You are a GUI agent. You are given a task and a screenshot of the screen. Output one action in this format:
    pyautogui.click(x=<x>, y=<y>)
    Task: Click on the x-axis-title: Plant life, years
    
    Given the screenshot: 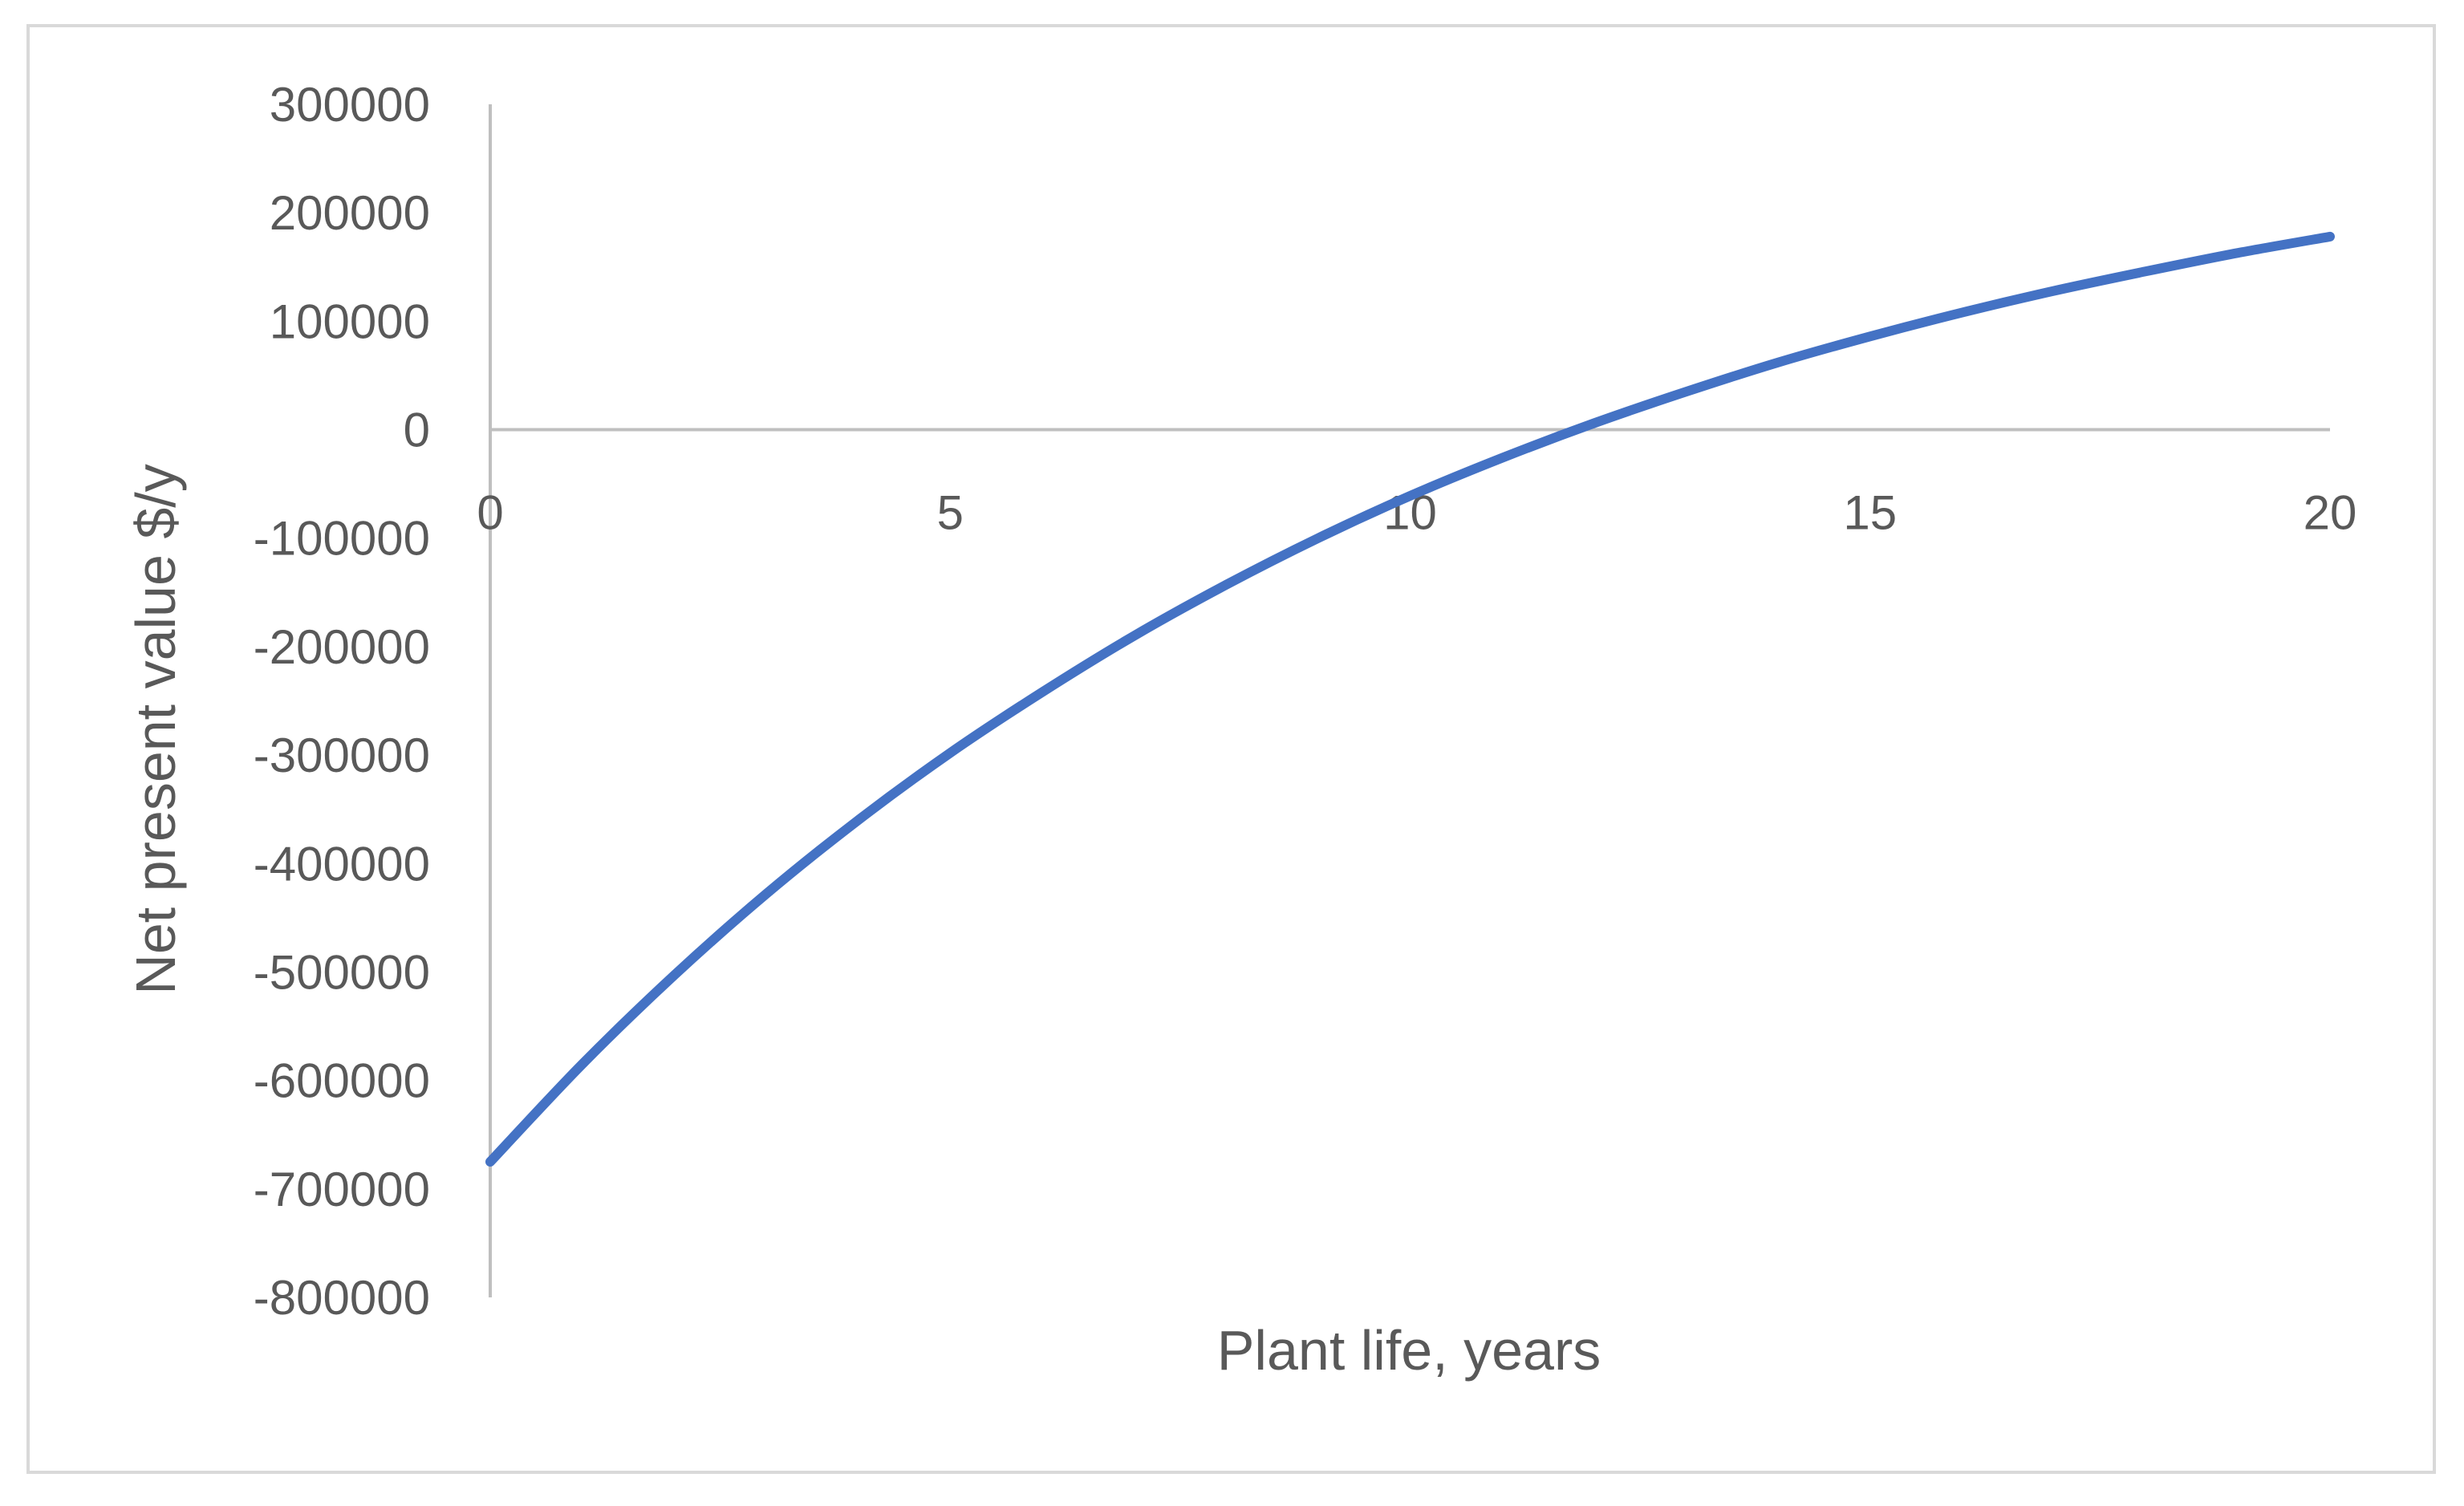 What is the action you would take?
    pyautogui.click(x=1409, y=1350)
    